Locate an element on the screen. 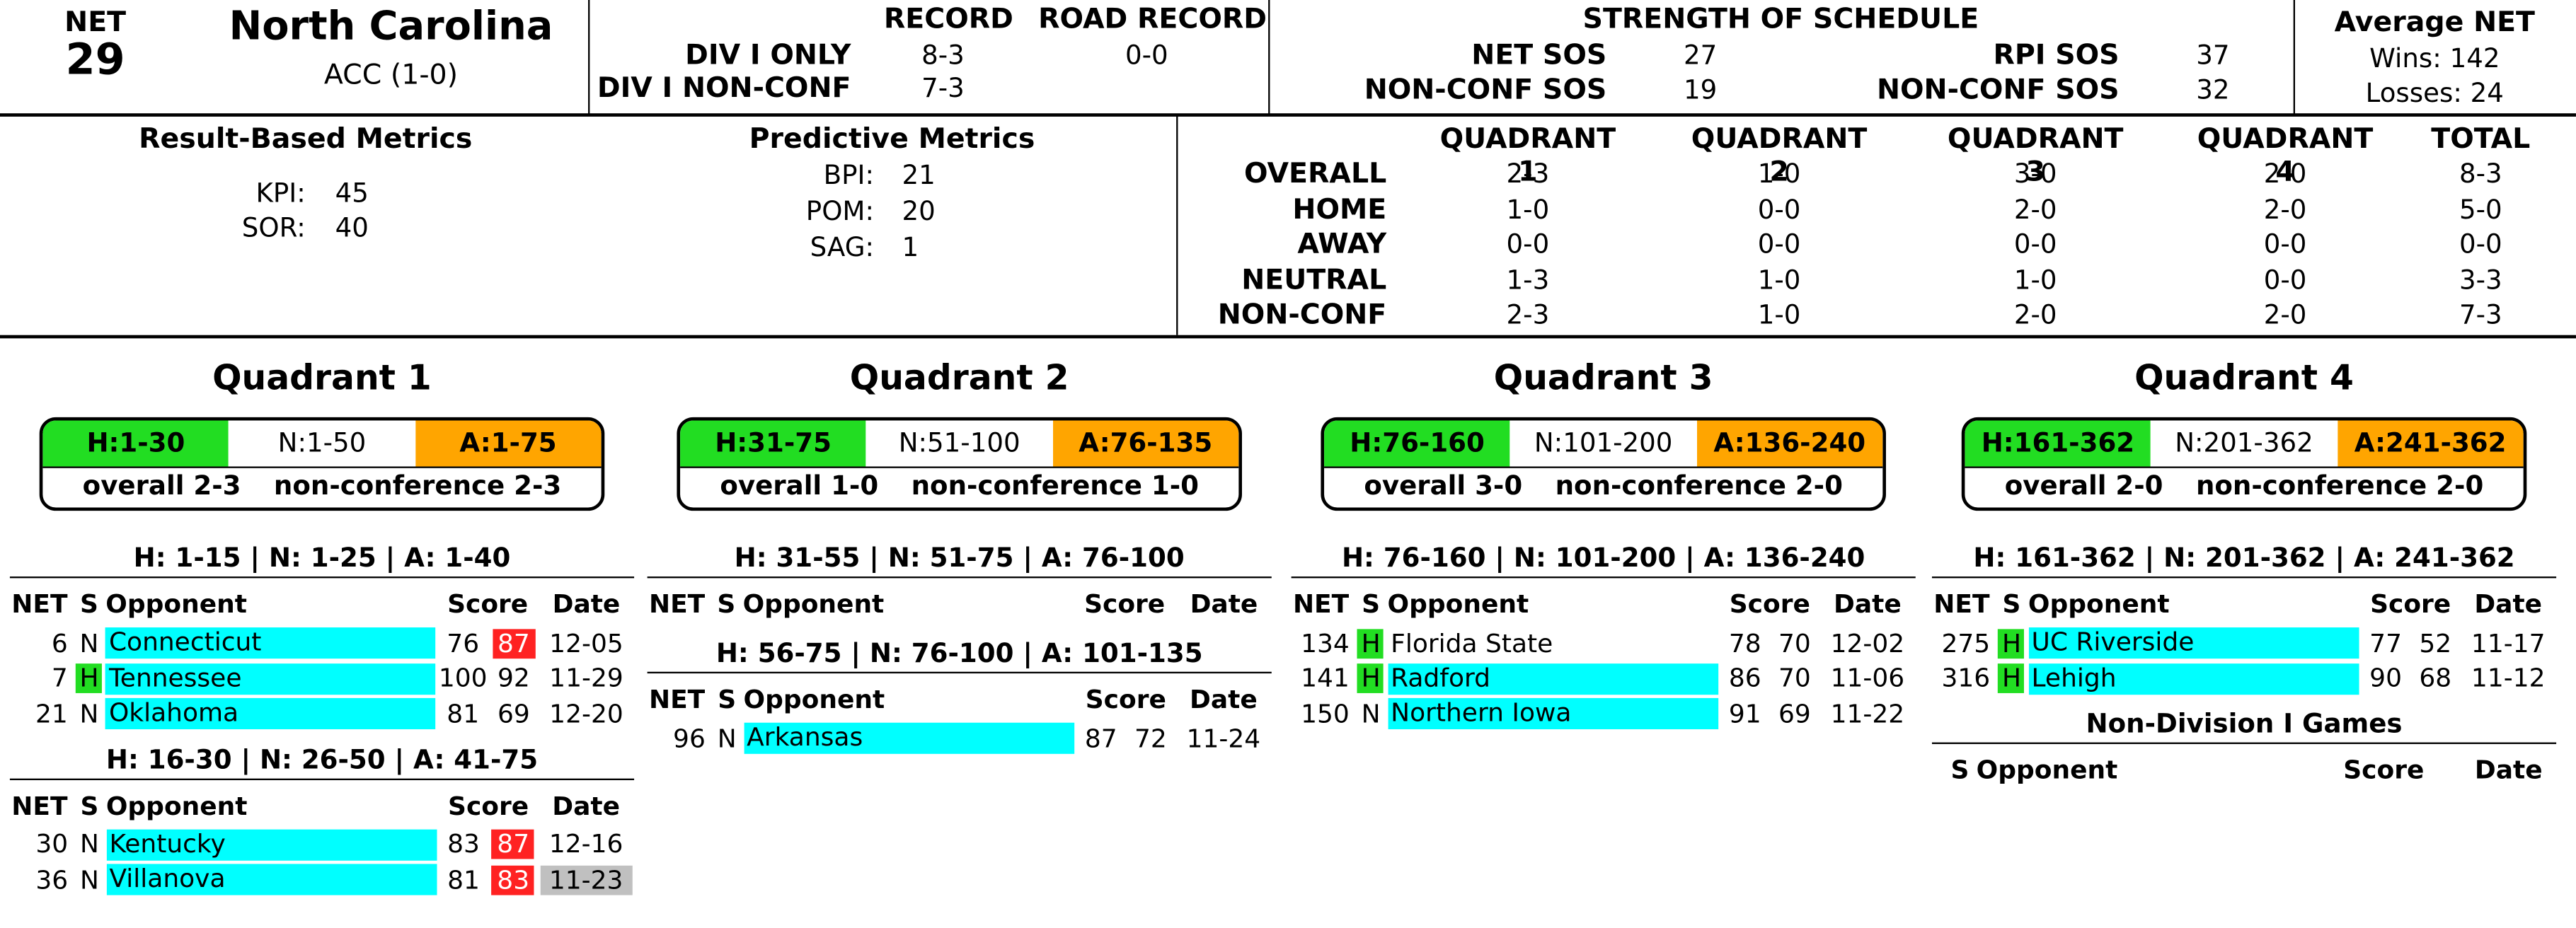 Image resolution: width=2576 pixels, height=928 pixels. pill-records: overall 3-0 non-conference 2-0 is located at coordinates (1604, 486).